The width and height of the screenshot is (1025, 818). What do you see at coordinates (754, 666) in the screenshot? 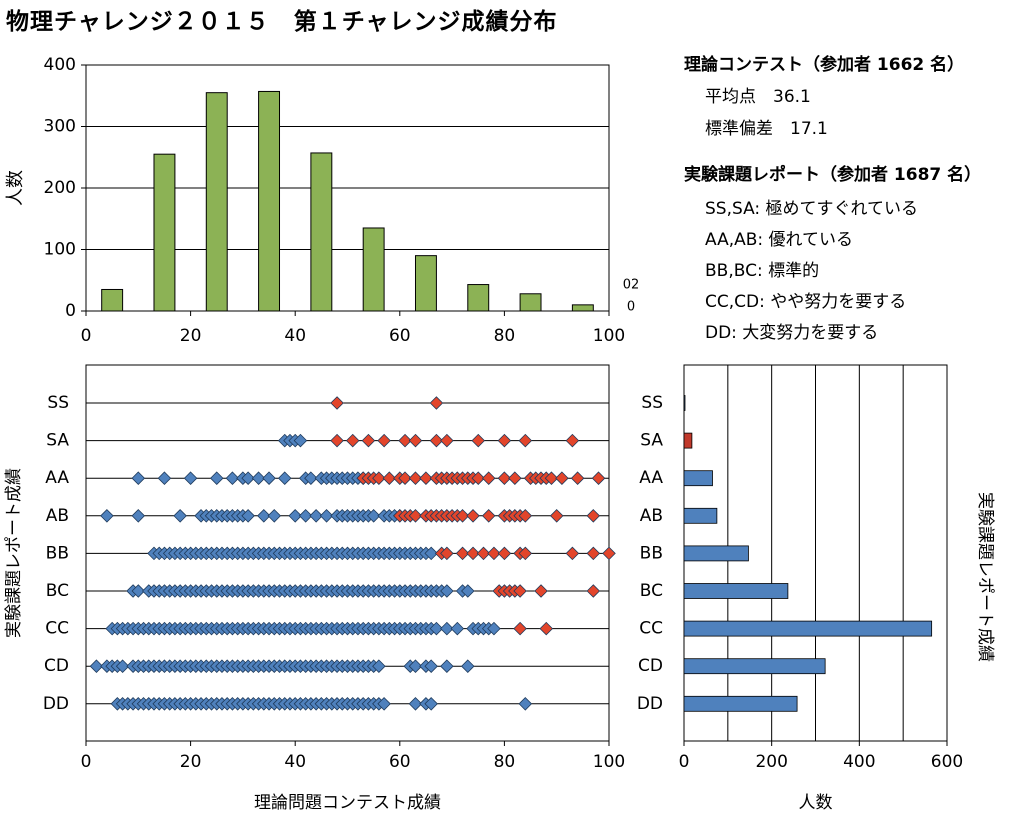
I see `hbar-bar-CD` at bounding box center [754, 666].